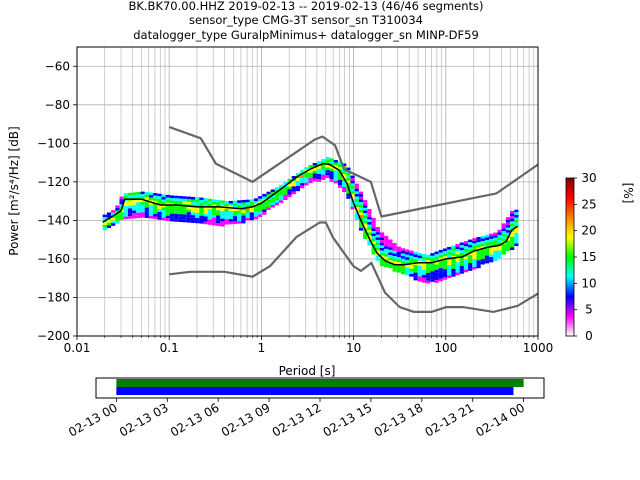  Describe the element at coordinates (53, 143) in the screenshot. I see `y-tick-label: −100` at that location.